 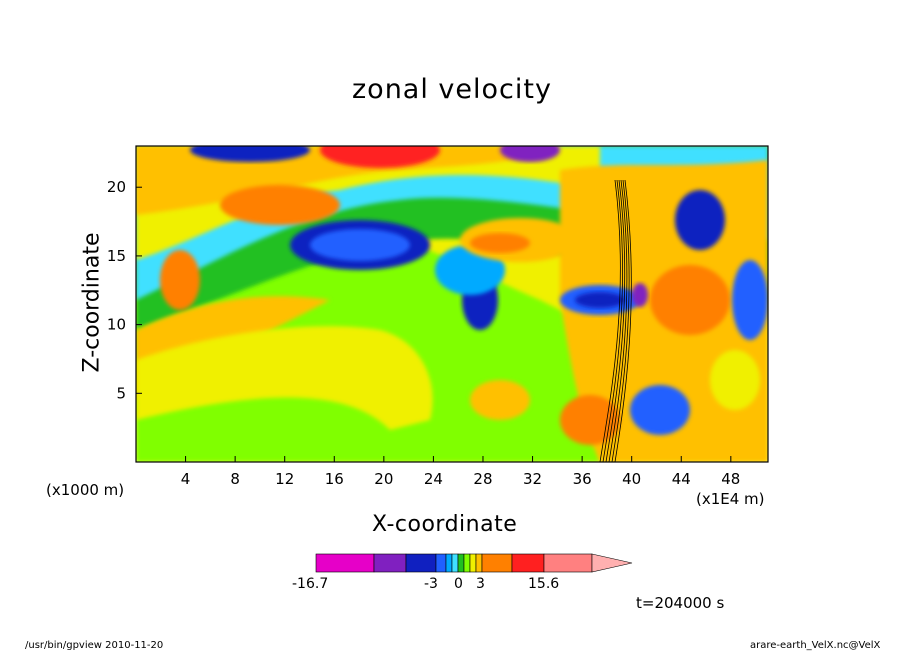 What do you see at coordinates (310, 584) in the screenshot?
I see `colorbar-tick-label: -16.7` at bounding box center [310, 584].